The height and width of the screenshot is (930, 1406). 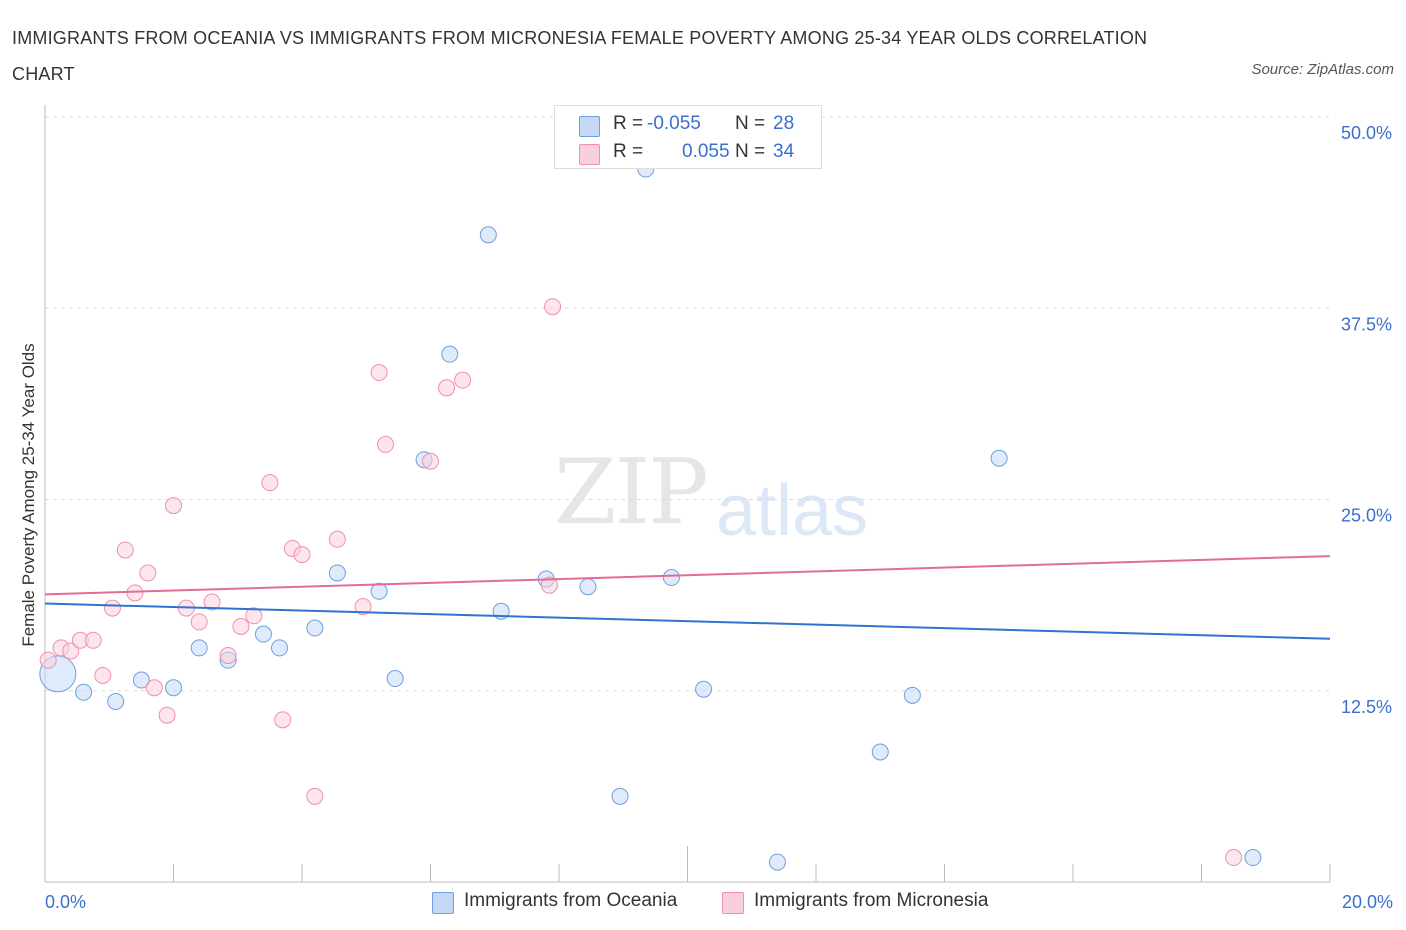 I want to click on trendline-micronesia, so click(x=687, y=575).